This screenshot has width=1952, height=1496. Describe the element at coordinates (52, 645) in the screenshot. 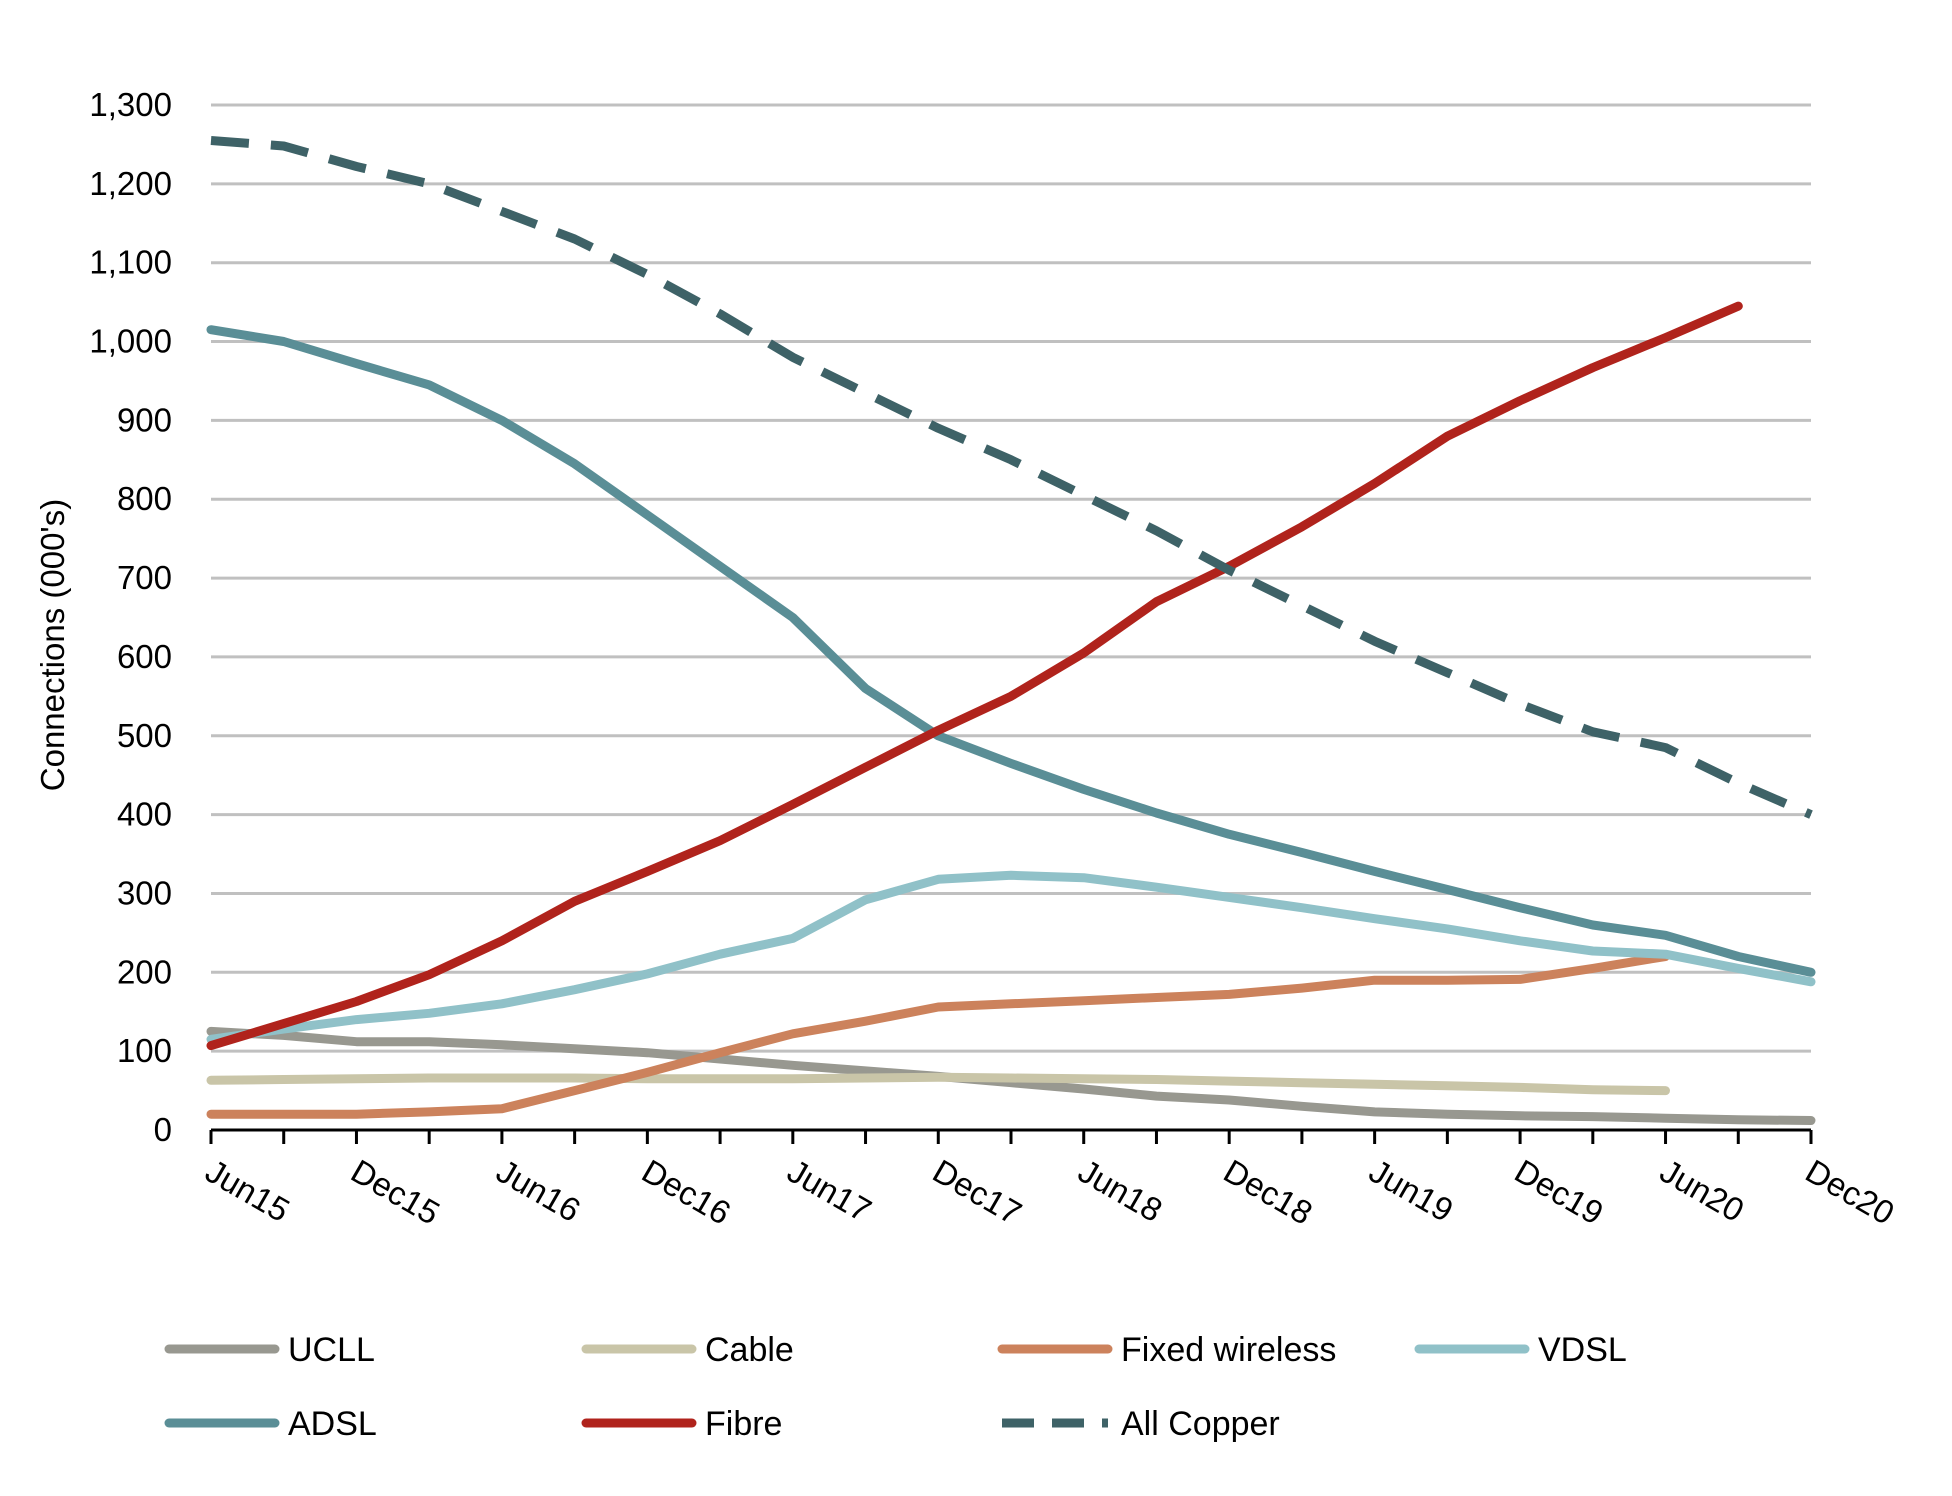

I see `y-axis-label: Connections (000's)` at that location.